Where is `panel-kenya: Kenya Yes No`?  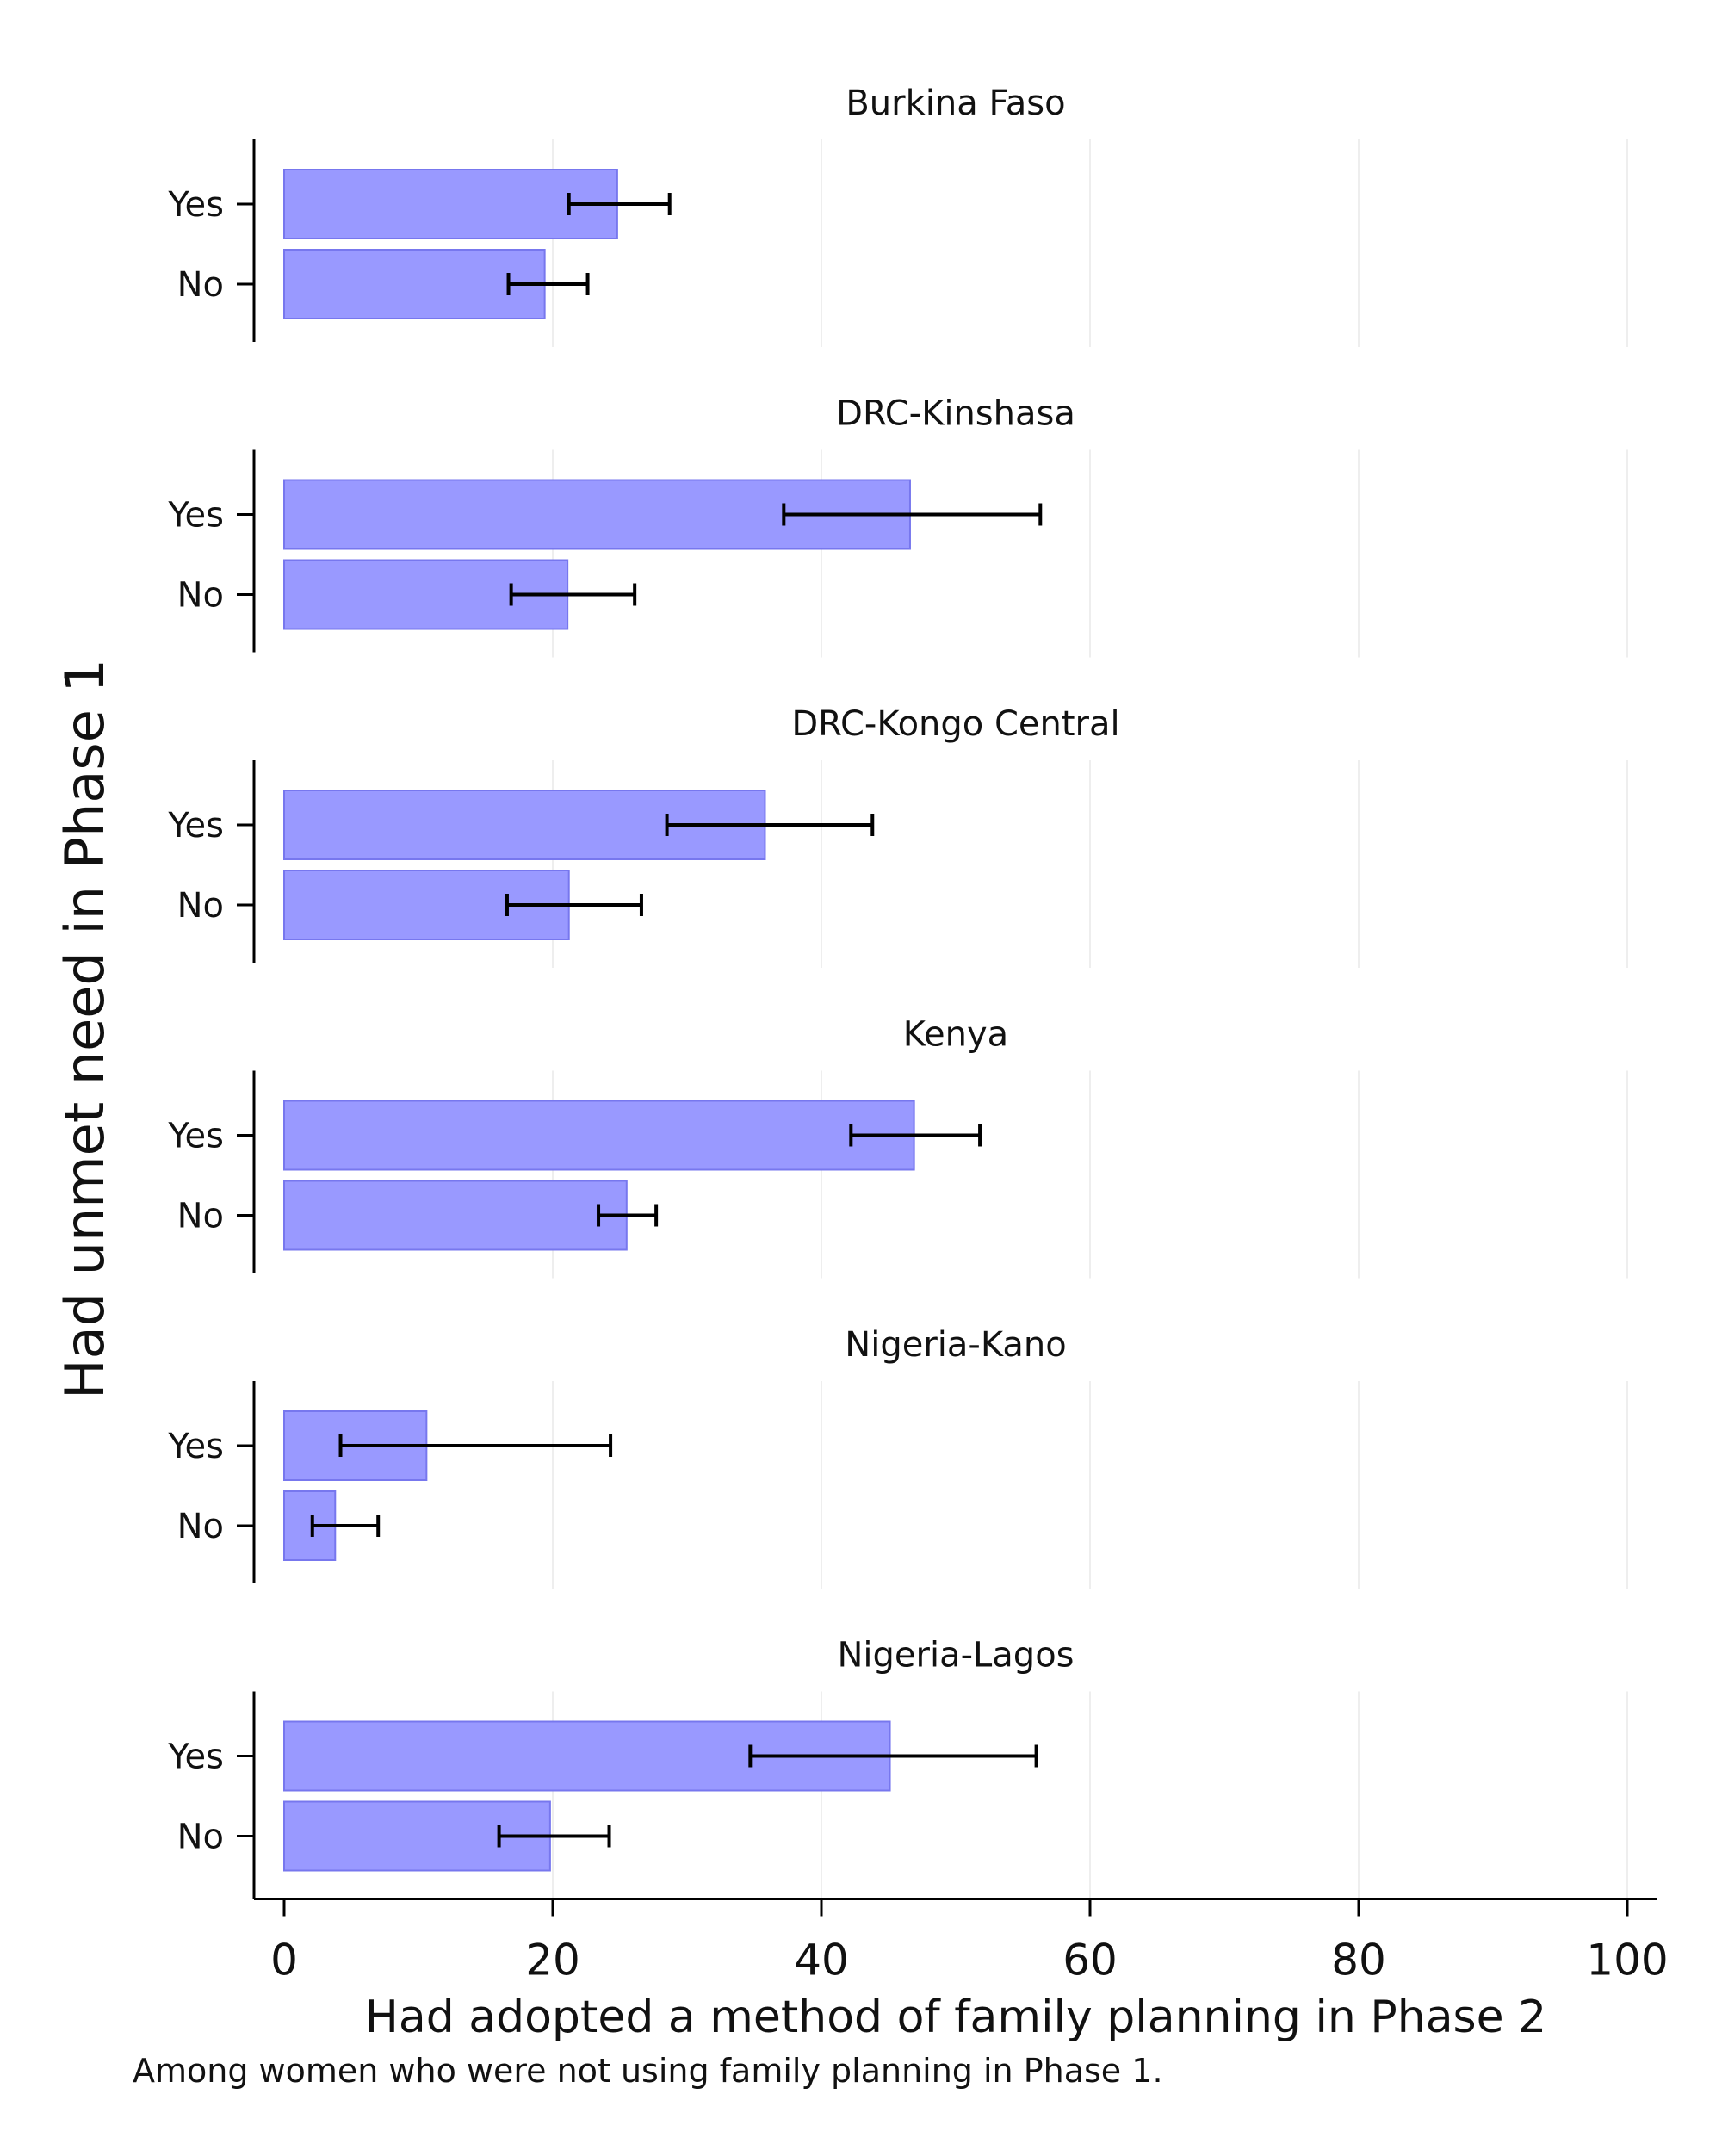 panel-kenya: Kenya Yes No is located at coordinates (587, 1144).